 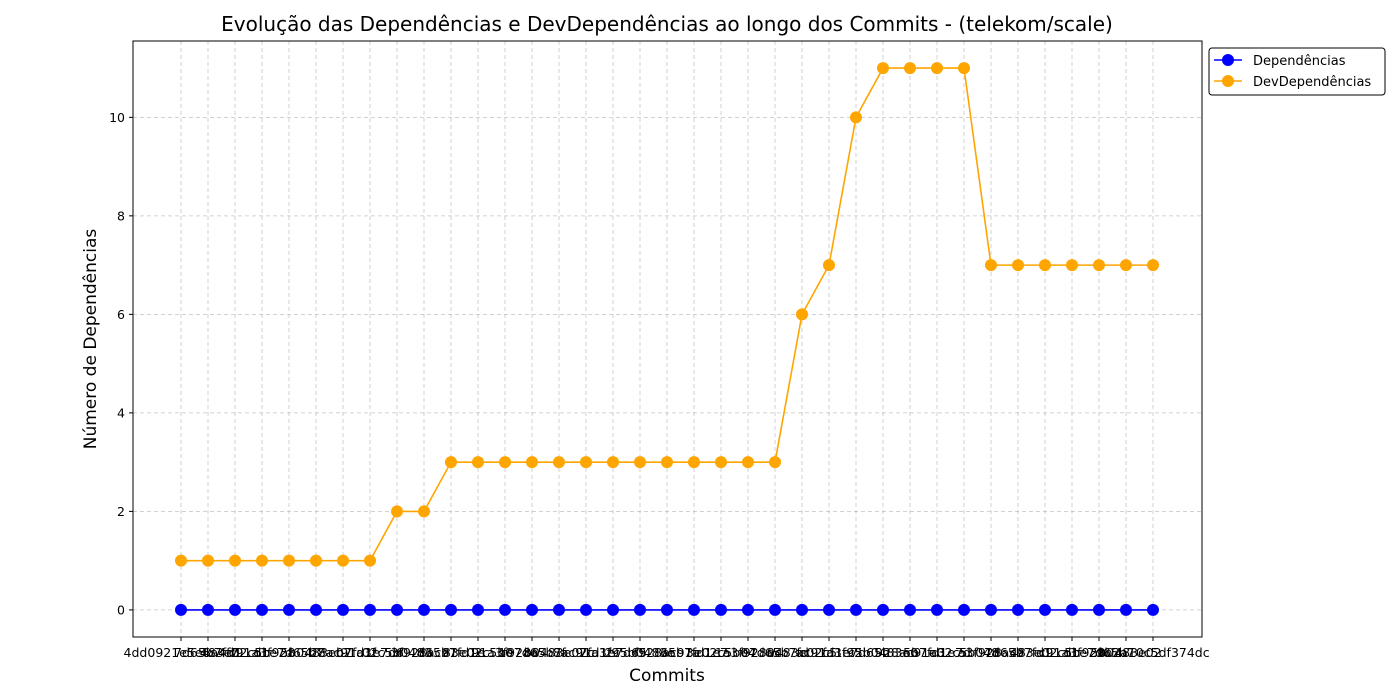 I want to click on x-tick-label: e7d65b7fd, so click(x=775, y=652).